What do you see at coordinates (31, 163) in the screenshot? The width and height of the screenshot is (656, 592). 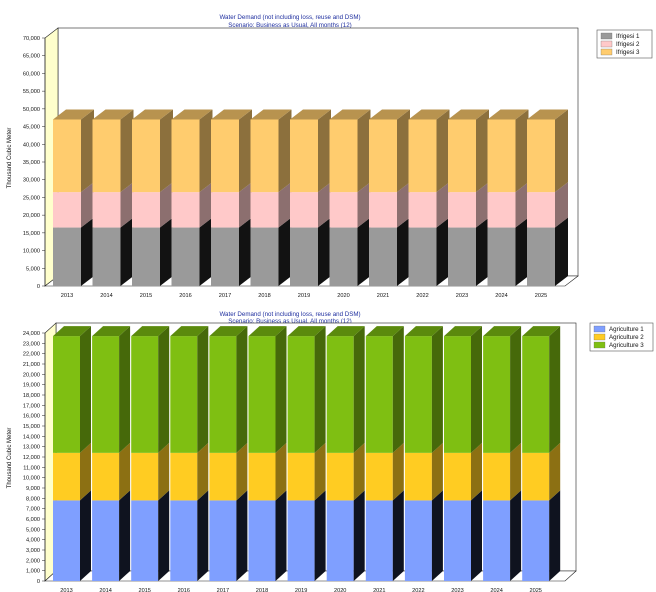 I see `y-tick-label: 35,000` at bounding box center [31, 163].